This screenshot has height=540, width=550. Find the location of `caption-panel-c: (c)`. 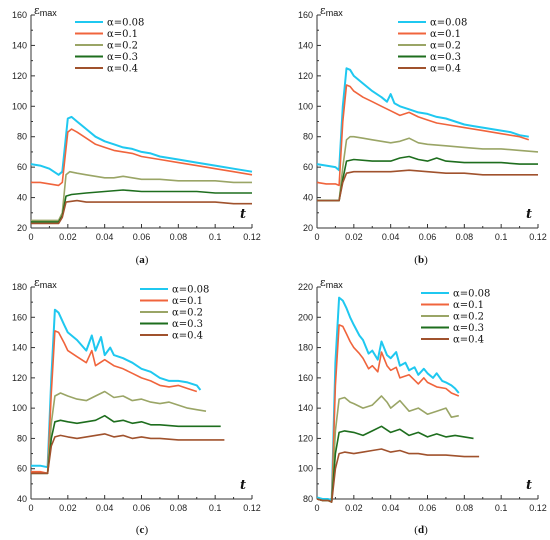

caption-panel-c: (c) is located at coordinates (142, 530).